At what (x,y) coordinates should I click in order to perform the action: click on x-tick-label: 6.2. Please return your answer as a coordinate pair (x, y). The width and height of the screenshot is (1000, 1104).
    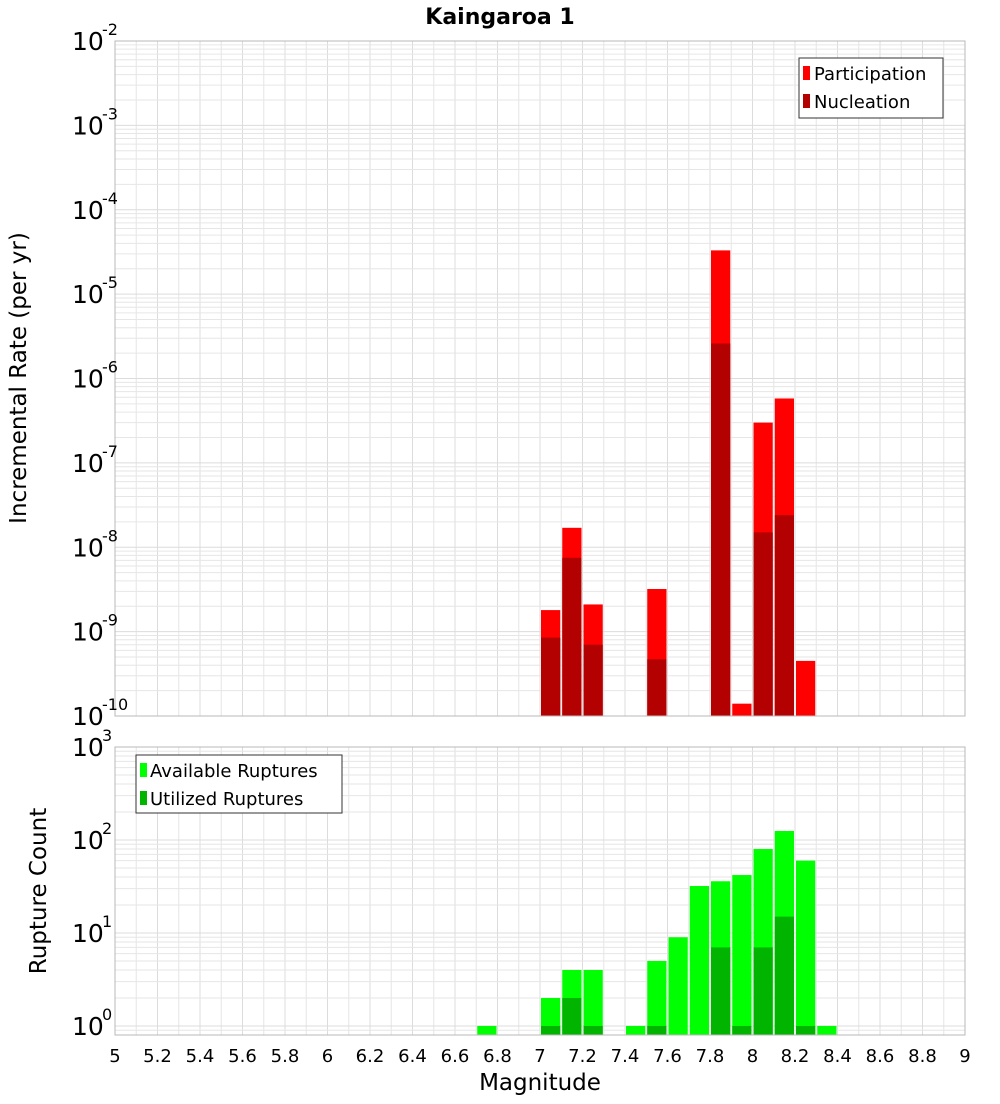
    Looking at the image, I should click on (370, 1056).